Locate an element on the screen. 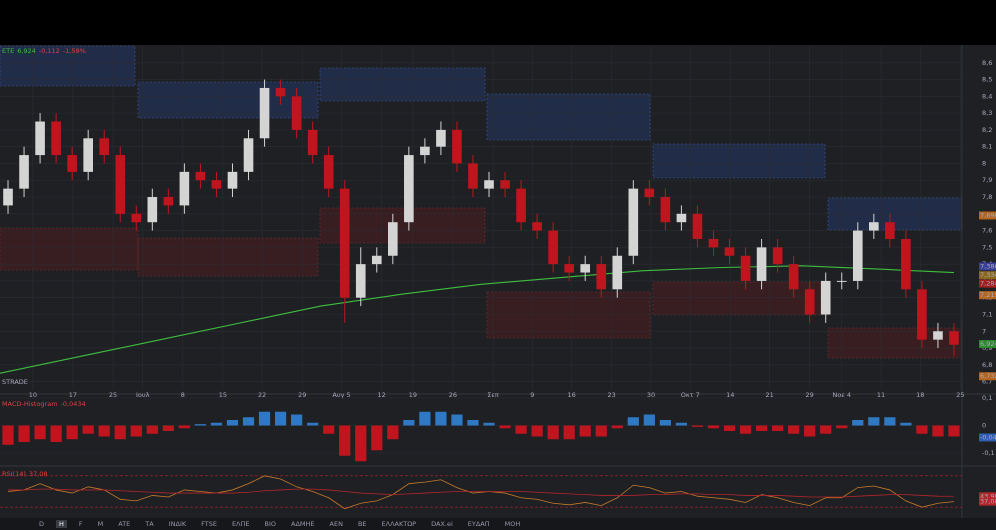 Image resolution: width=996 pixels, height=530 pixels. toolbar-item: ΕΛΛΑΚΤΩΡ is located at coordinates (399, 524).